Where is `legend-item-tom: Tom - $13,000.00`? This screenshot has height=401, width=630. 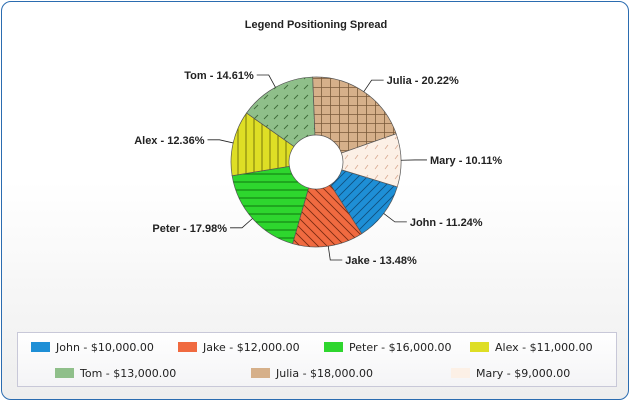
legend-item-tom: Tom - $13,000.00 is located at coordinates (115, 373).